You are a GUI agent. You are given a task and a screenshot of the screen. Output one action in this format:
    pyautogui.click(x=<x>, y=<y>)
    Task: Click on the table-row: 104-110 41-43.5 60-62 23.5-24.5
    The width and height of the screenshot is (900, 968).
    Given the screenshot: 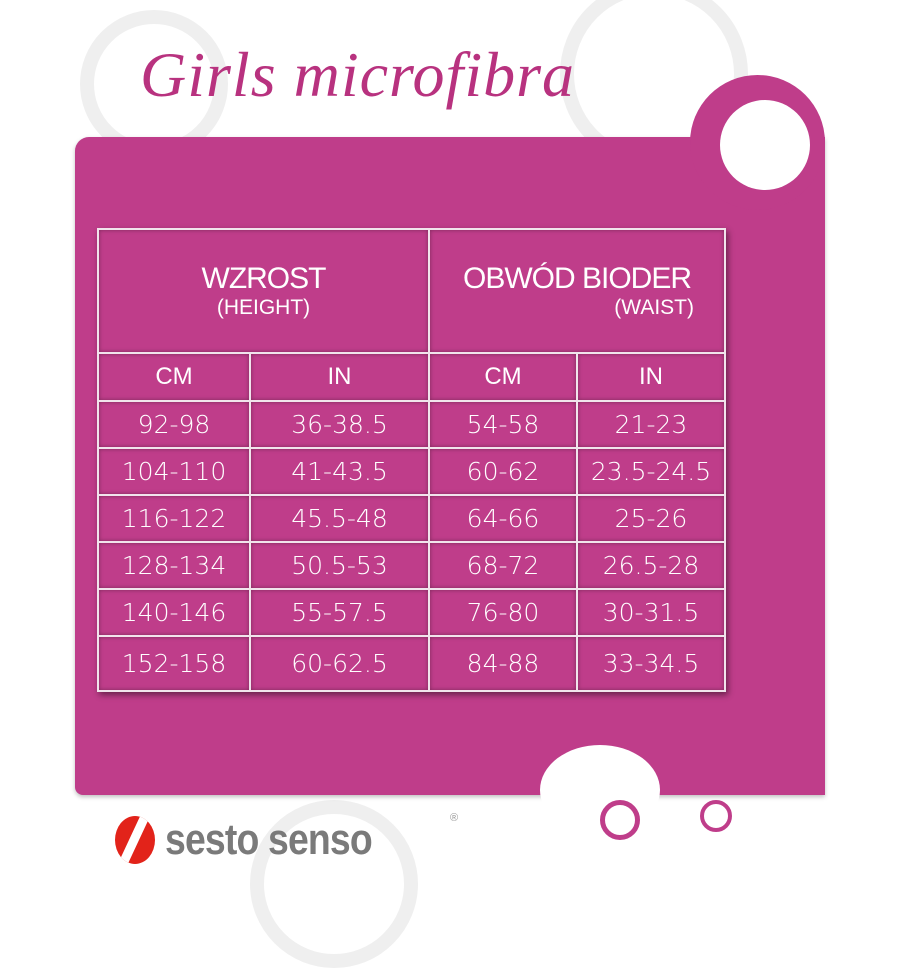 What is the action you would take?
    pyautogui.click(x=411, y=471)
    